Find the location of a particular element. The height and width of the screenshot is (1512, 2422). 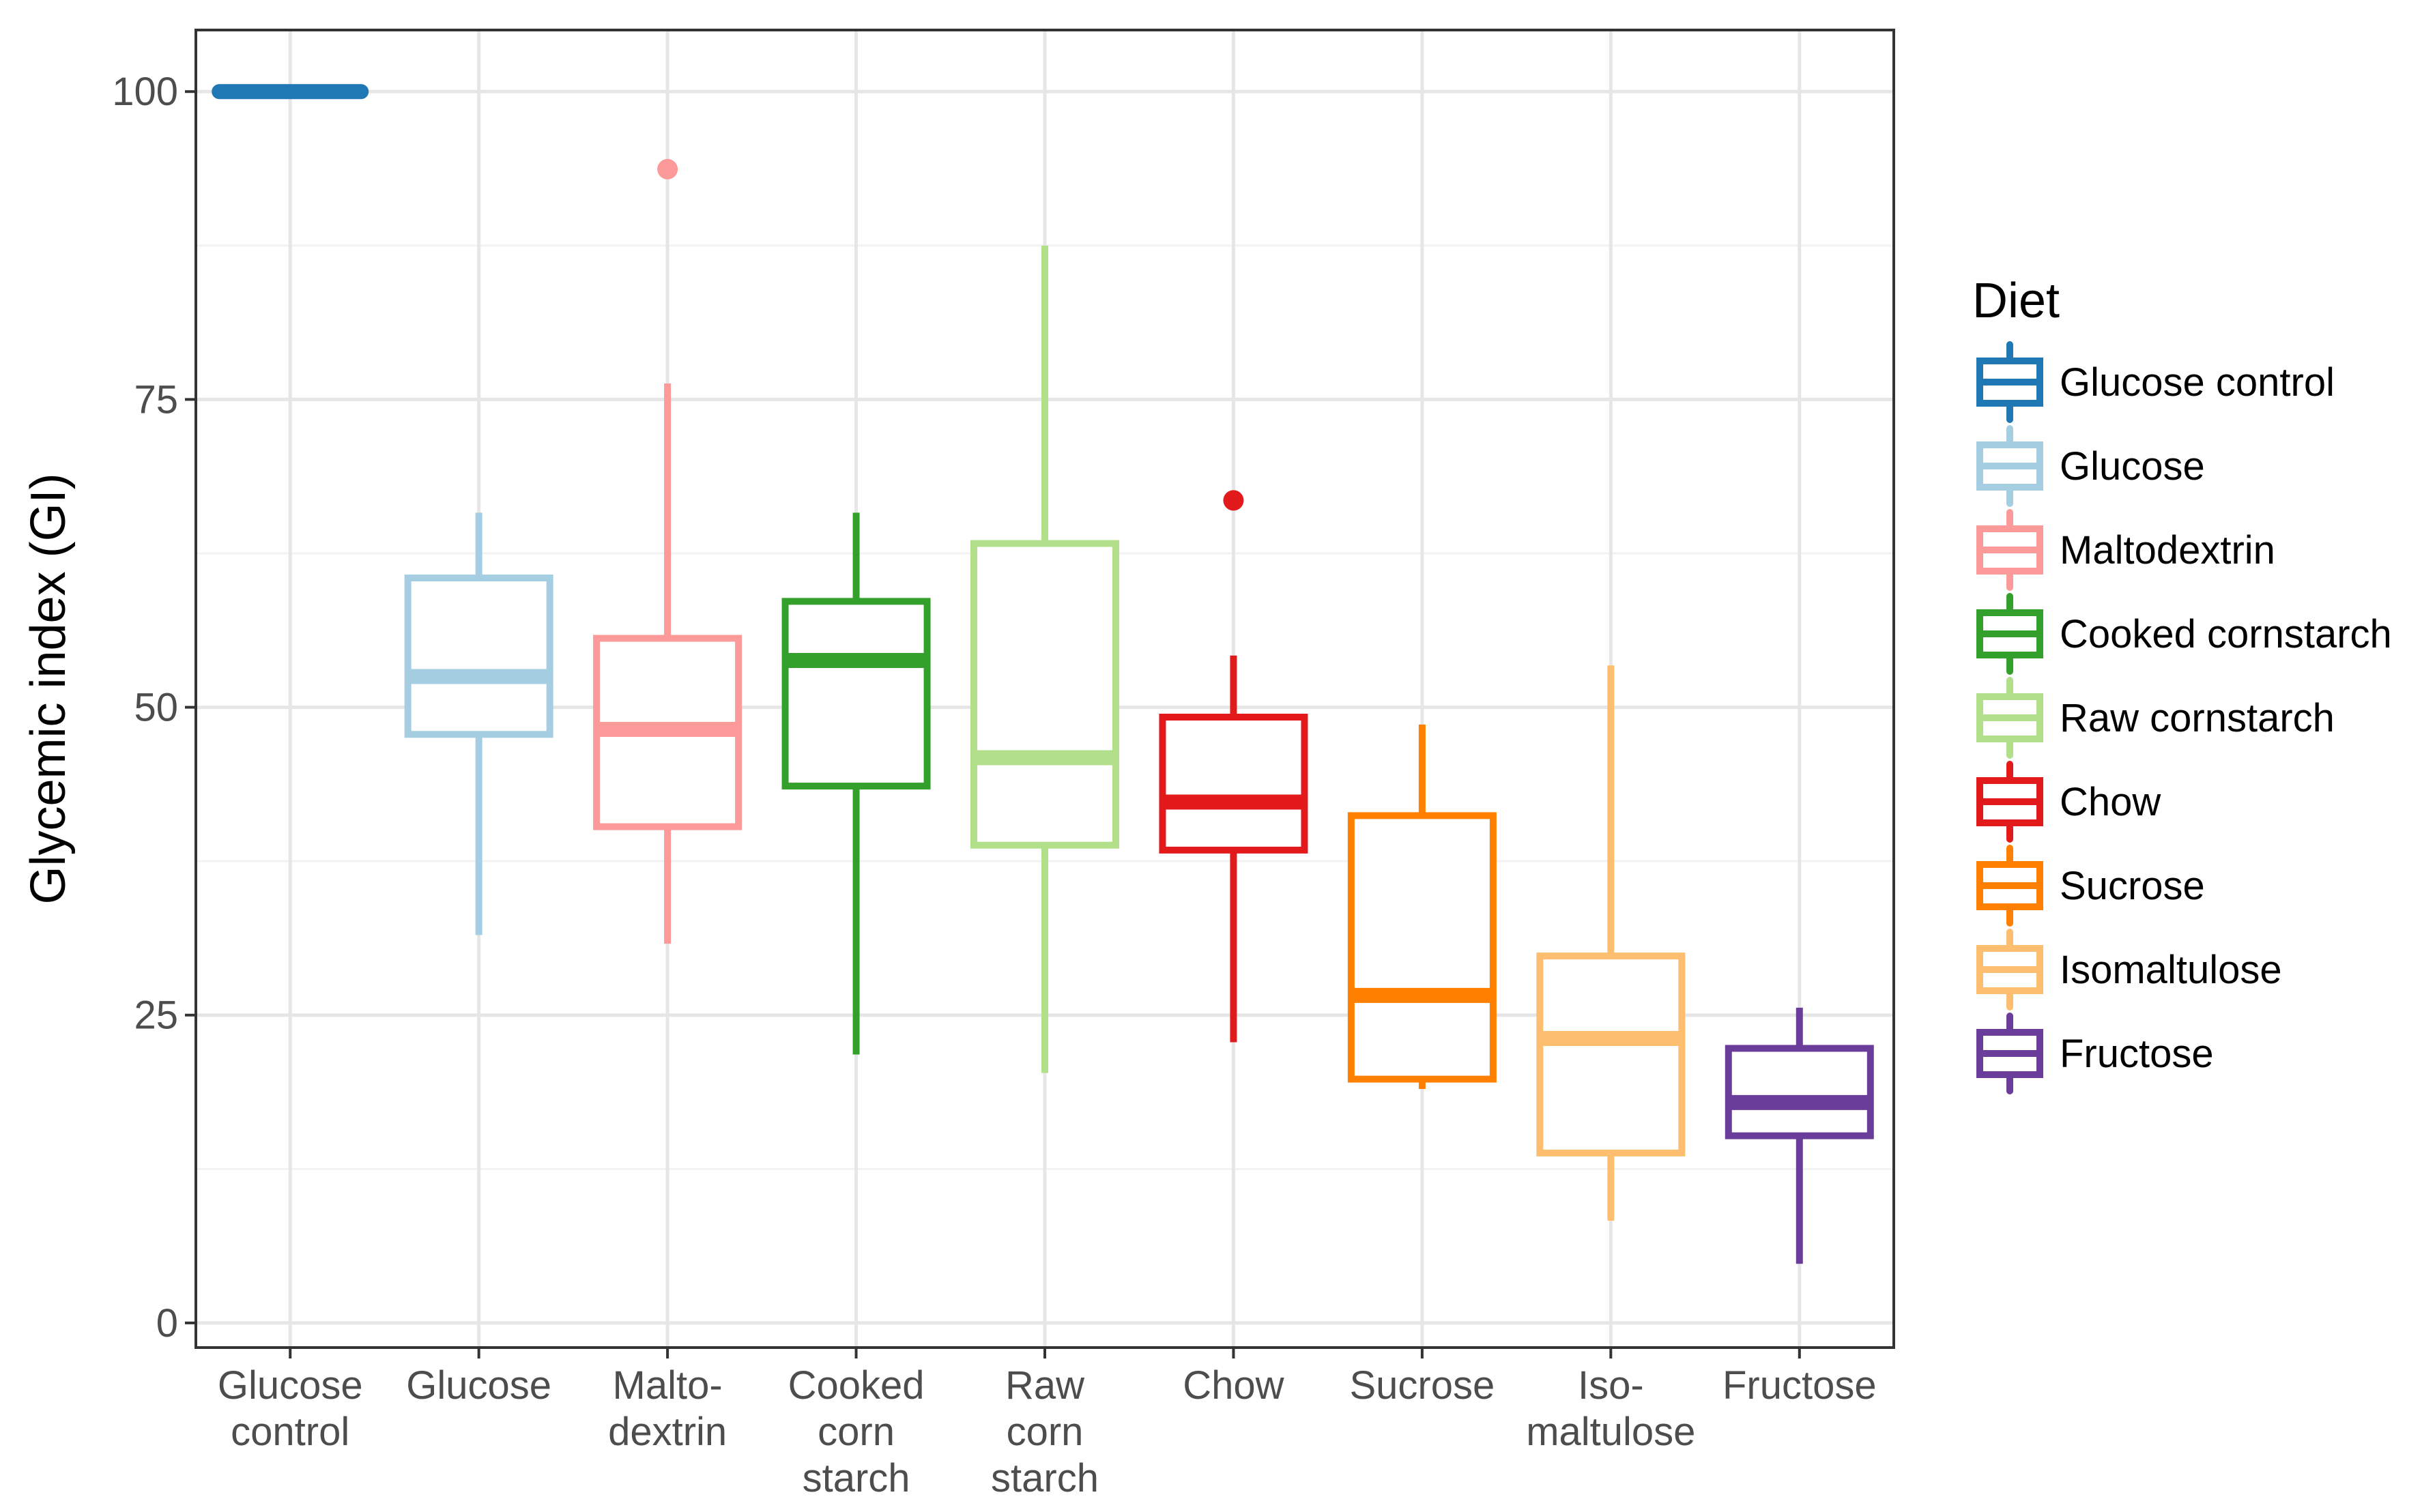

legend-label: Fructose is located at coordinates (2137, 1054).